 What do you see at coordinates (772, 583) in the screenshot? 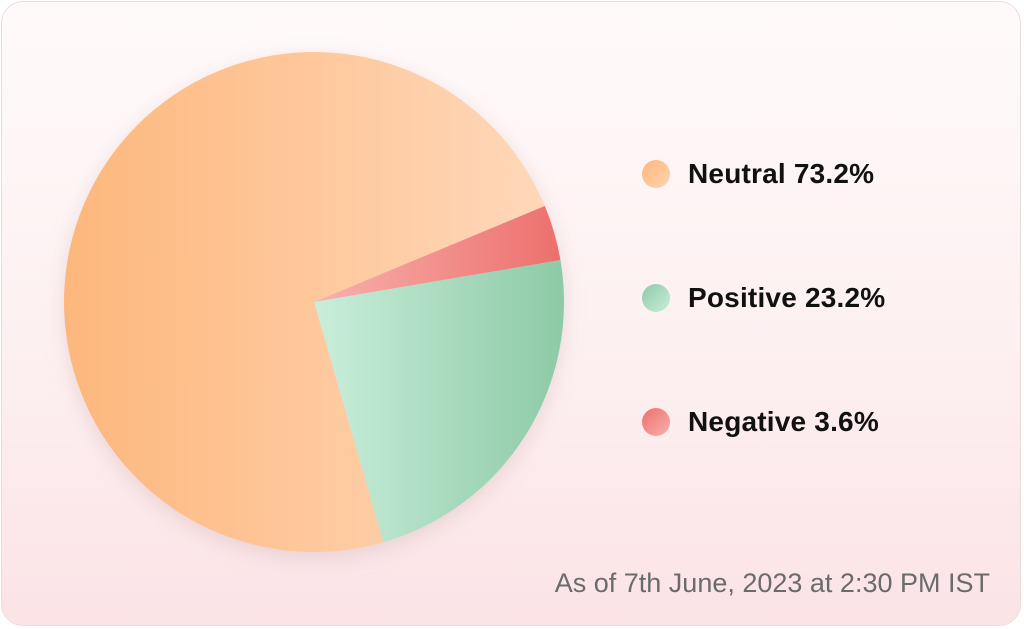
I see `timestamp-footnote: As of 7th June, 2023 at 2:30 PM IST` at bounding box center [772, 583].